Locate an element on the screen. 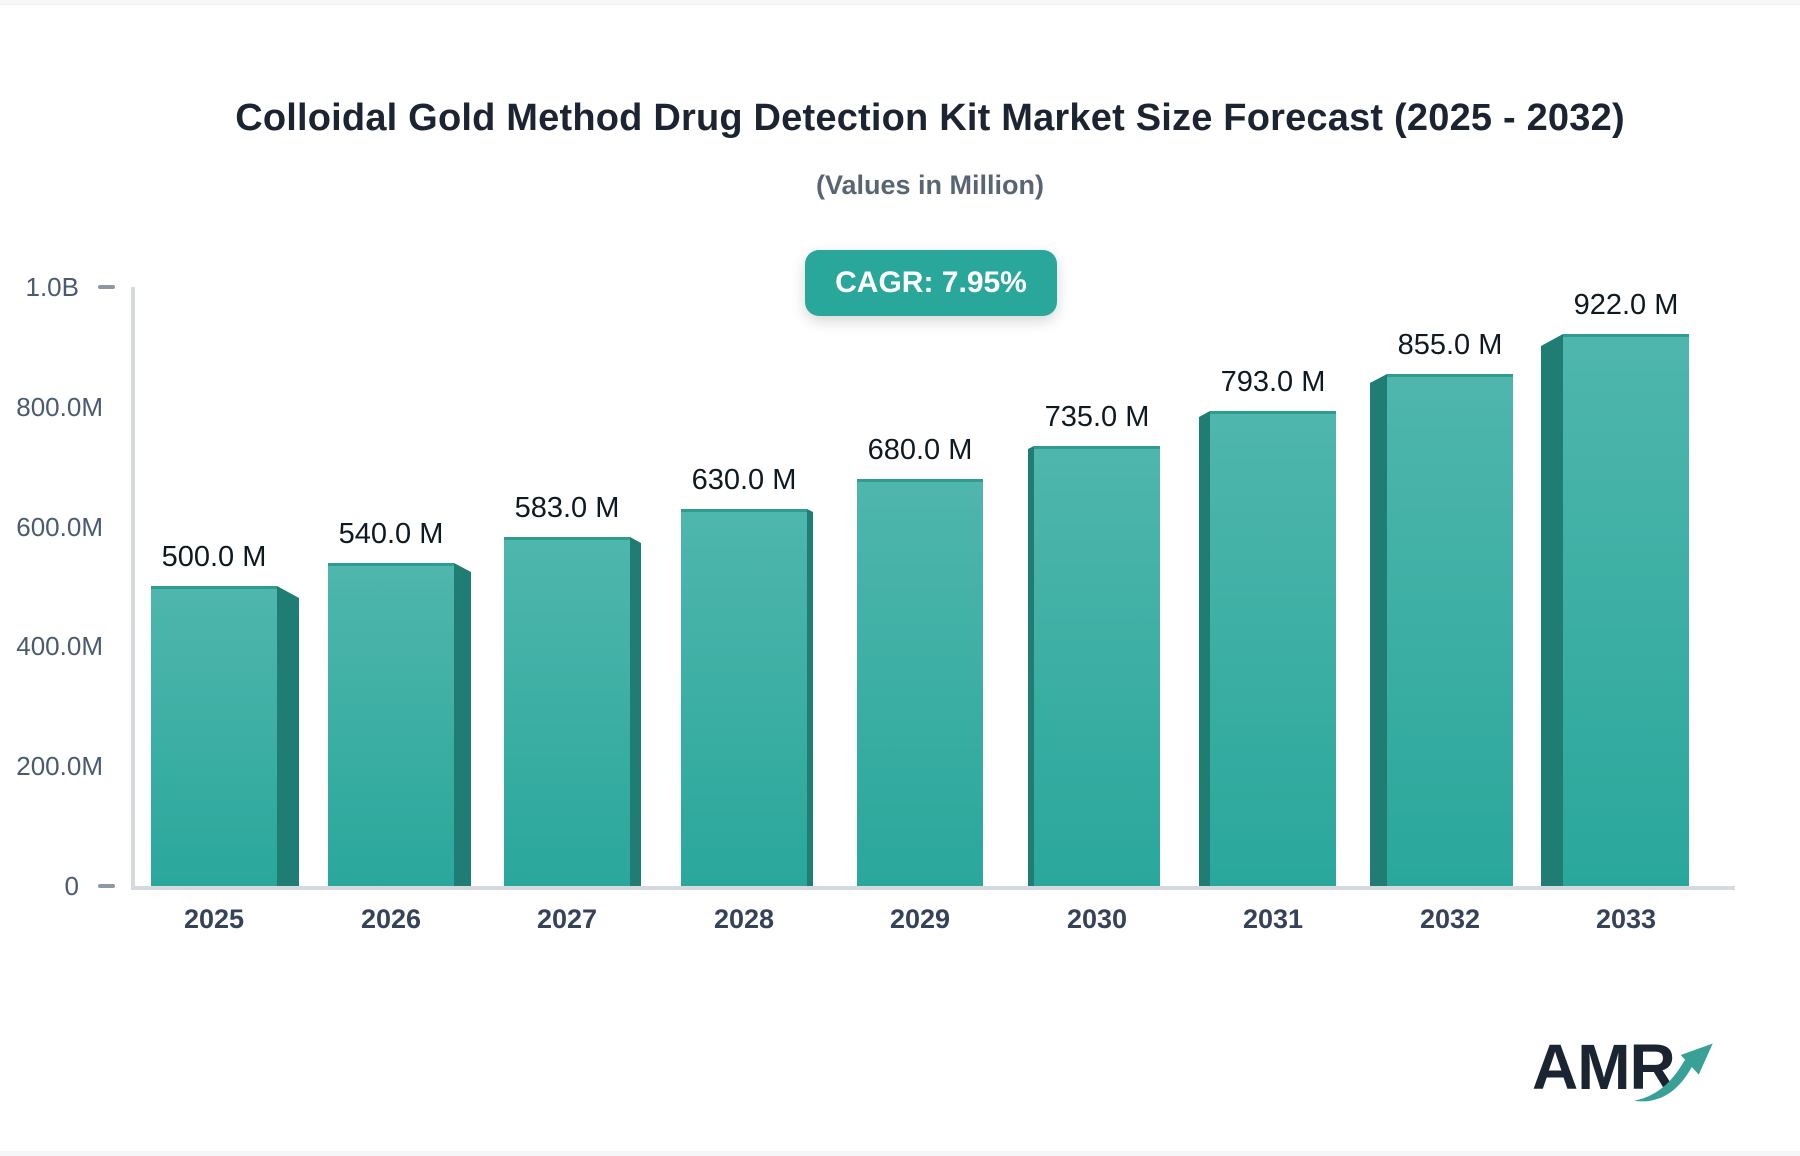 The width and height of the screenshot is (1800, 1156). chart-subtitle: (Values in Million) is located at coordinates (930, 185).